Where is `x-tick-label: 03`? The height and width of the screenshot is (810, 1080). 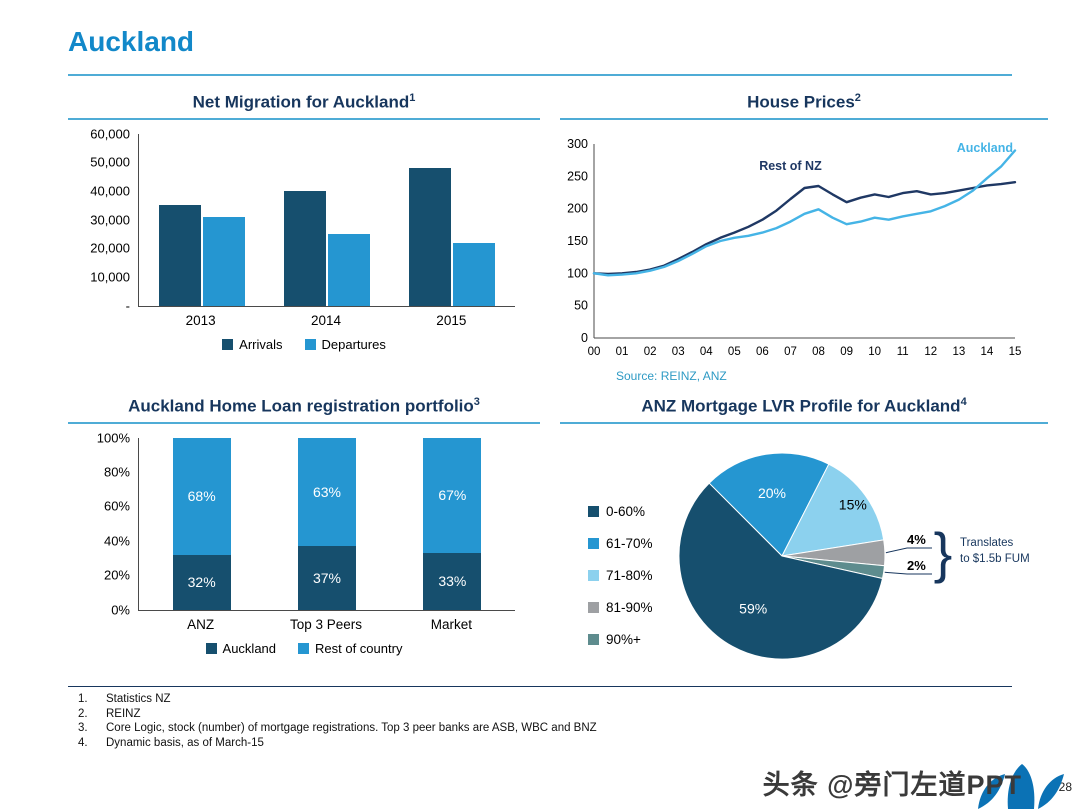 x-tick-label: 03 is located at coordinates (678, 352).